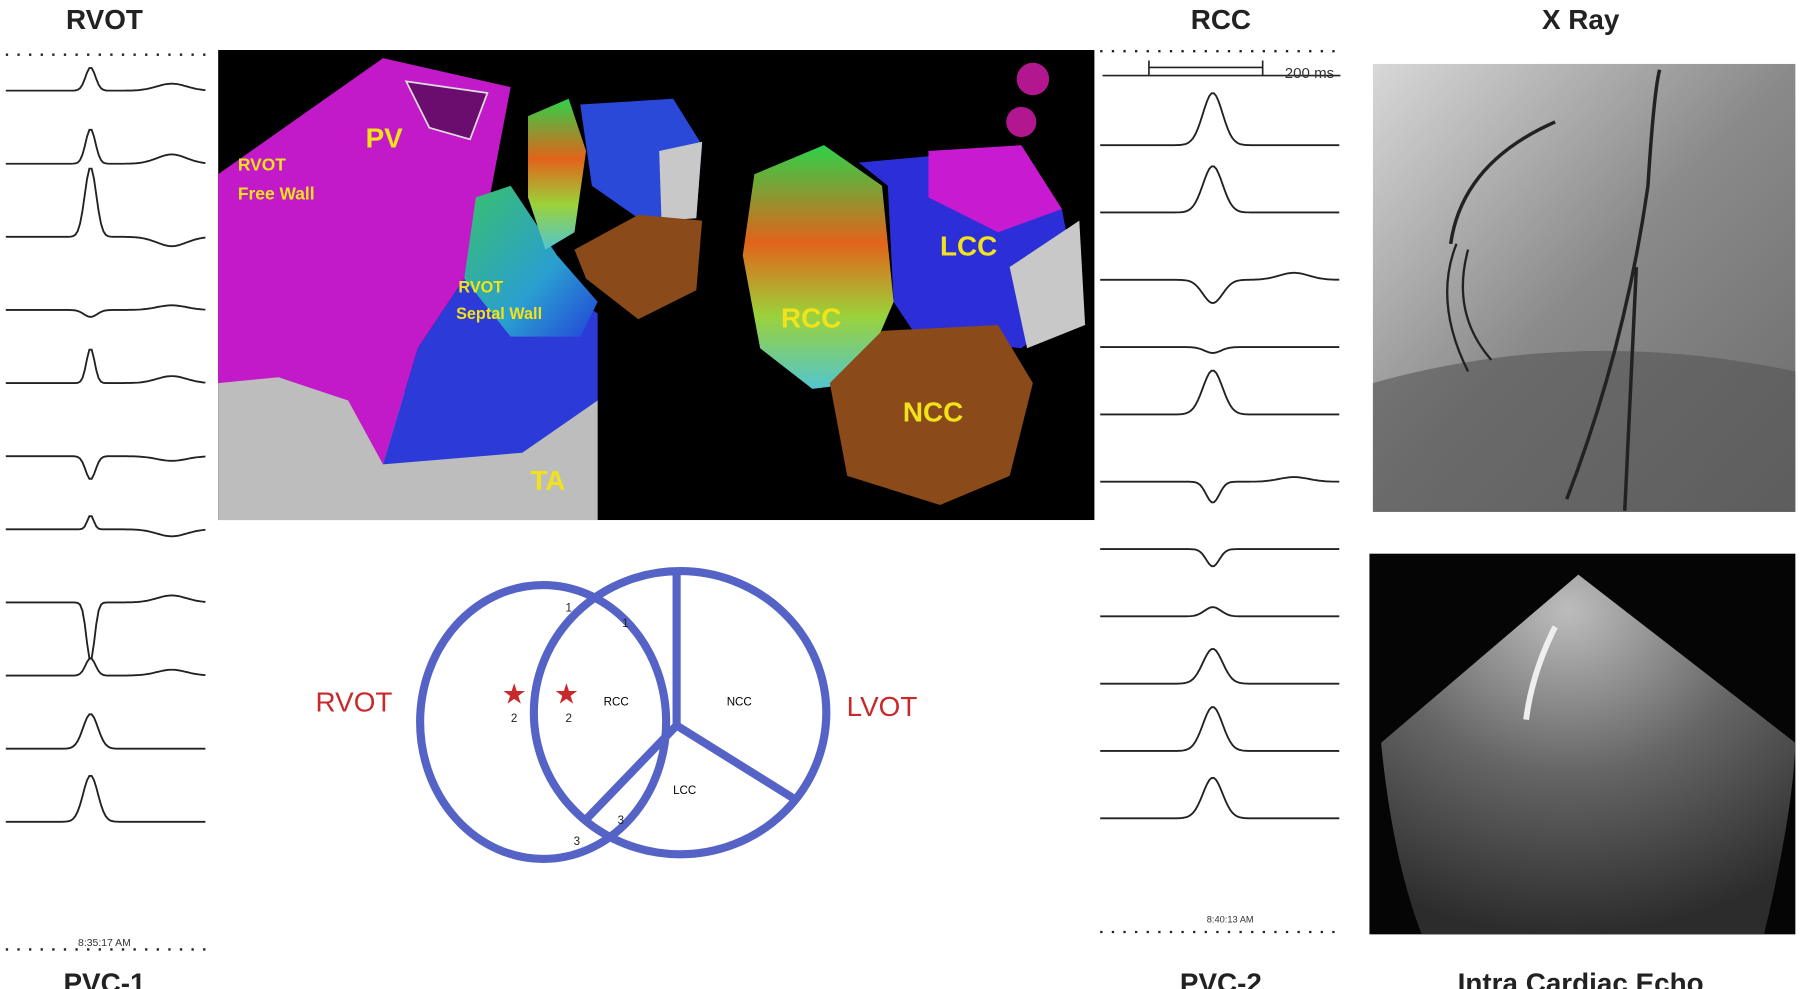 This screenshot has width=1800, height=989. Describe the element at coordinates (616, 702) in the screenshot. I see `cusp-label: RCC` at that location.